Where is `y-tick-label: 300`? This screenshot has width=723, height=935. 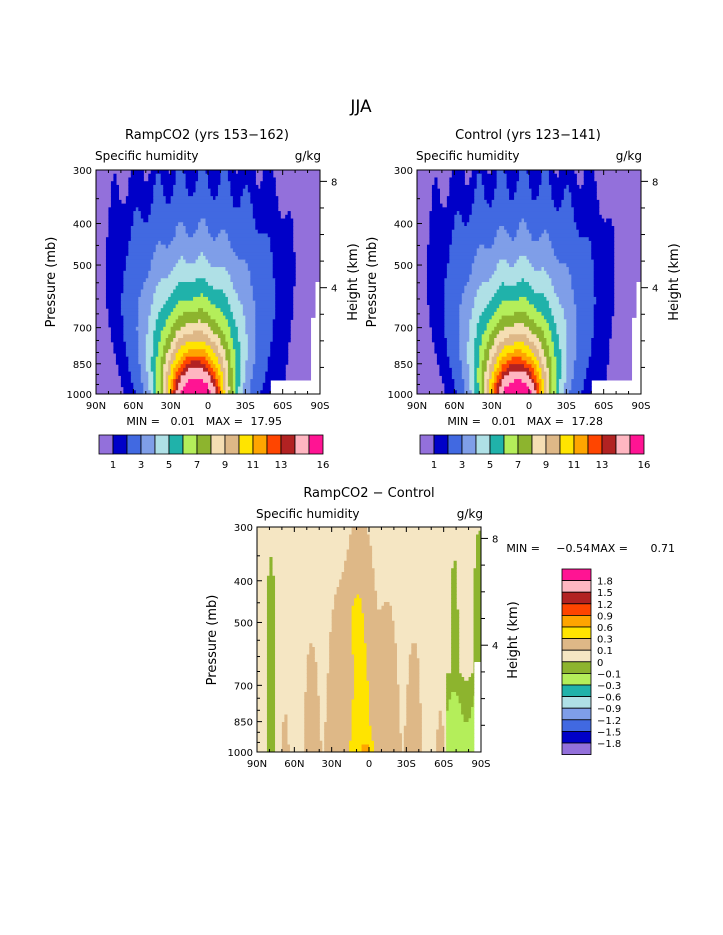 y-tick-label: 300 is located at coordinates (403, 171).